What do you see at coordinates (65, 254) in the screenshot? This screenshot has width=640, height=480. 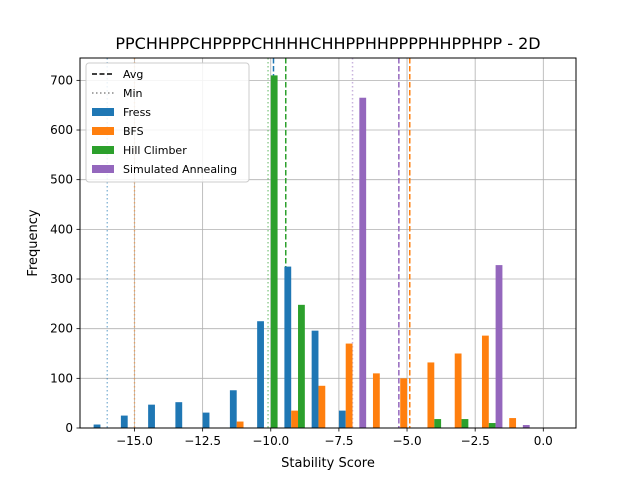 I see `y-axis: 0 100 200 300 400 500 600 700` at bounding box center [65, 254].